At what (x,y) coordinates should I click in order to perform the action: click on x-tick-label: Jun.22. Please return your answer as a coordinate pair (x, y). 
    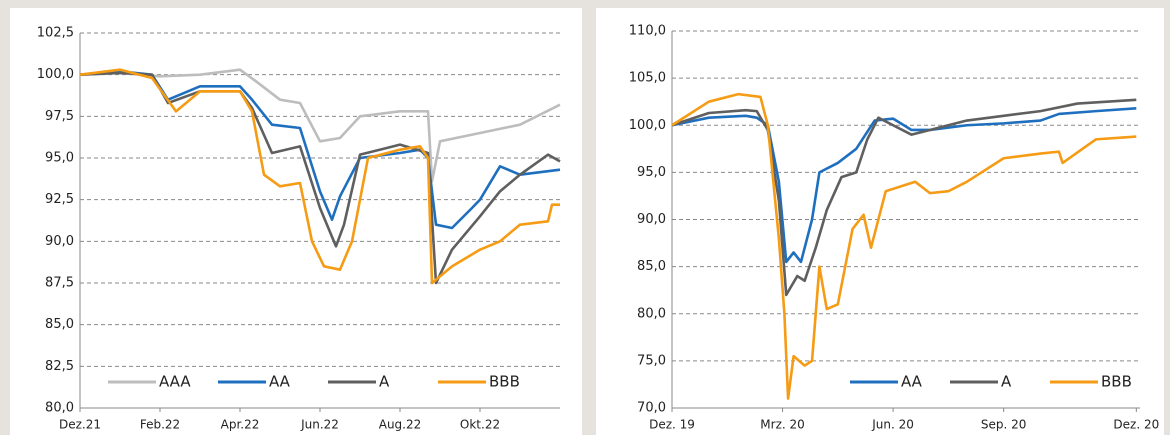
    Looking at the image, I should click on (319, 425).